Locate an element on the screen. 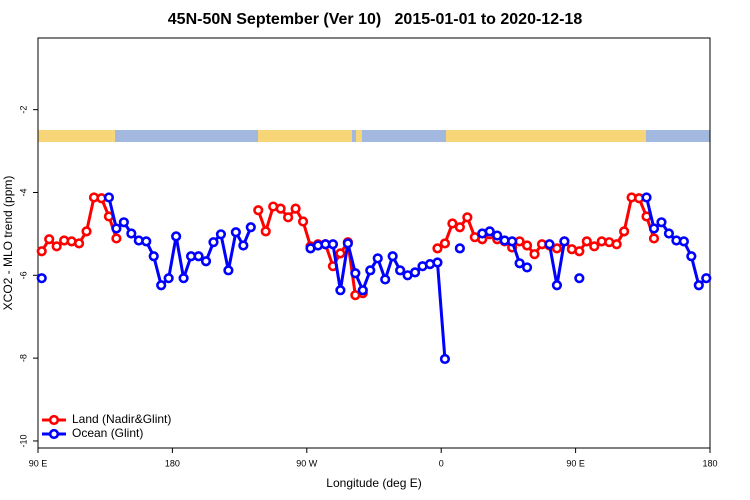  map-strip is located at coordinates (374, 136).